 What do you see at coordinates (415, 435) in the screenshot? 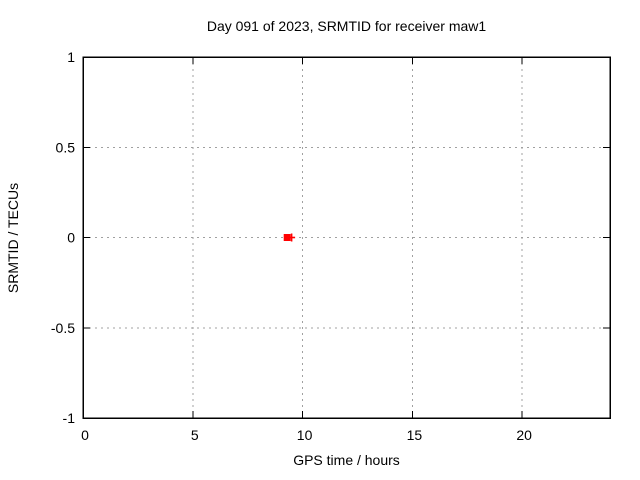
I see `x-tick-label: 15` at bounding box center [415, 435].